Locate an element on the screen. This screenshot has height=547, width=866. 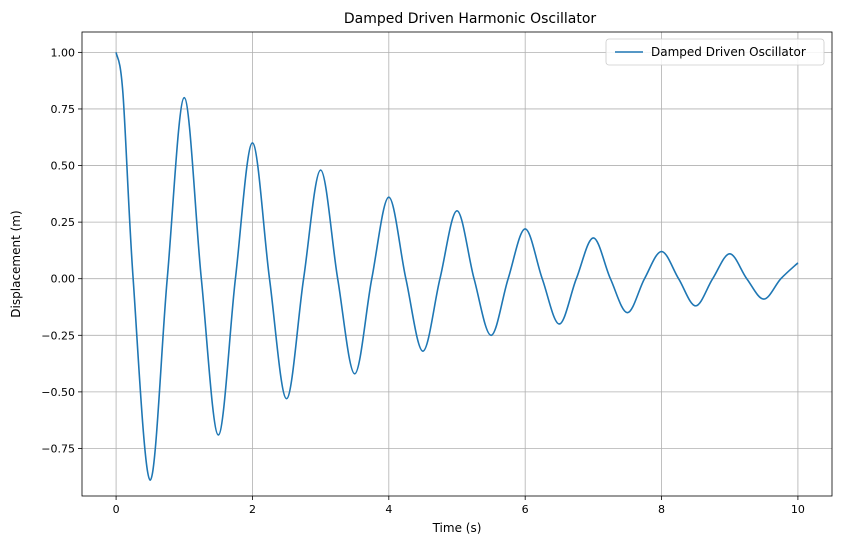
legend: Damped Driven Oscillator is located at coordinates (715, 52).